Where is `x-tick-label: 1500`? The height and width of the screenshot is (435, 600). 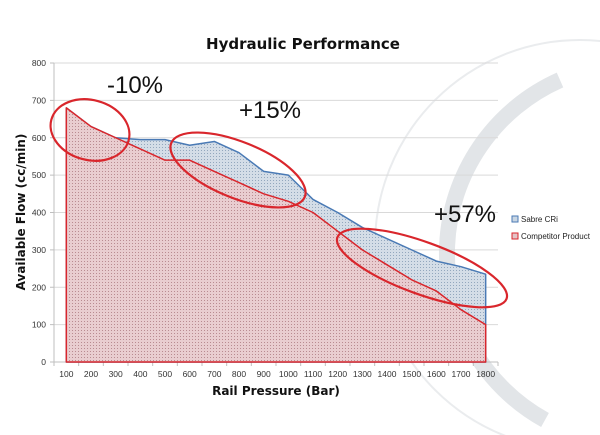 x-tick-label: 1500 is located at coordinates (411, 374).